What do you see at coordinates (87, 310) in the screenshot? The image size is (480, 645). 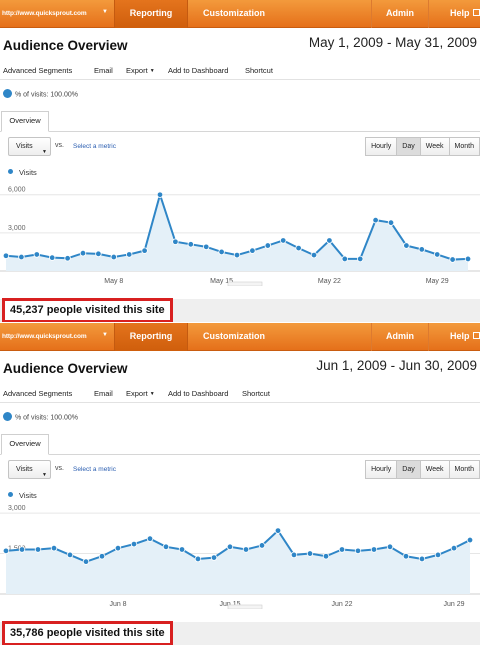 I see `visited-callout: 45,237 people visited this site` at bounding box center [87, 310].